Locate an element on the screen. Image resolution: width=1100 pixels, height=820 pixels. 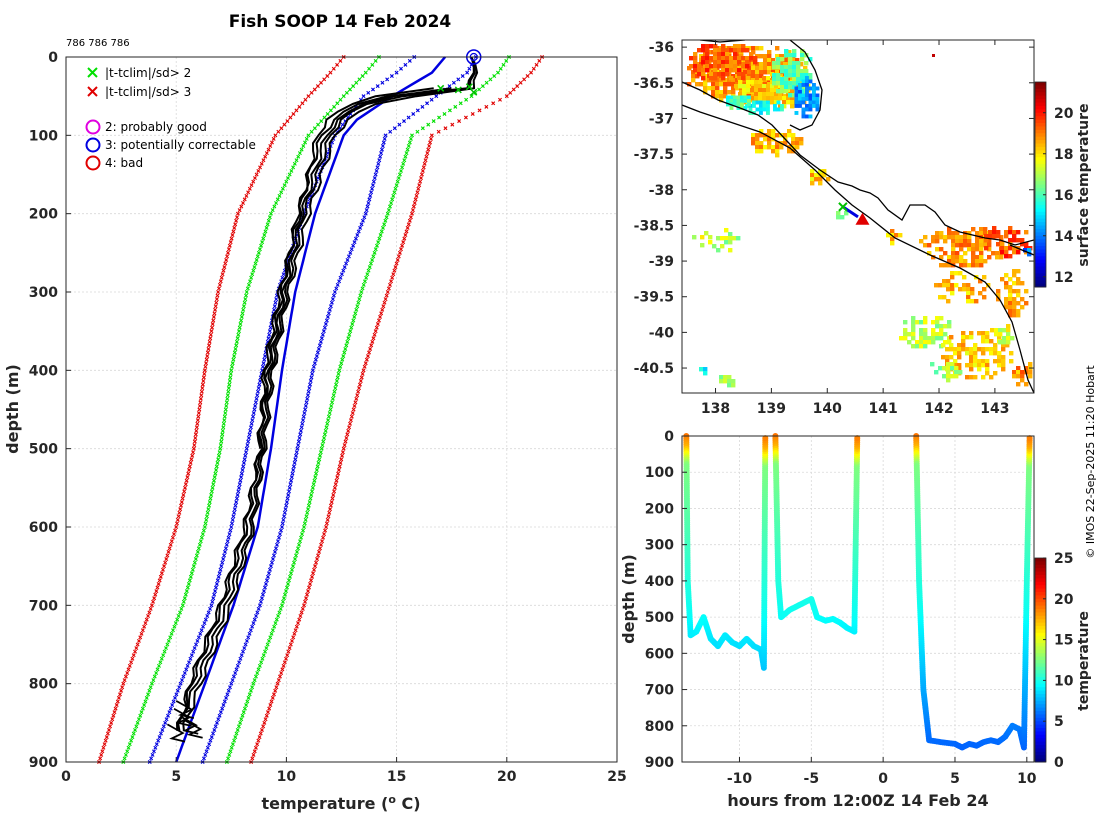
dt-xtick-label: -10 is located at coordinates (740, 779).